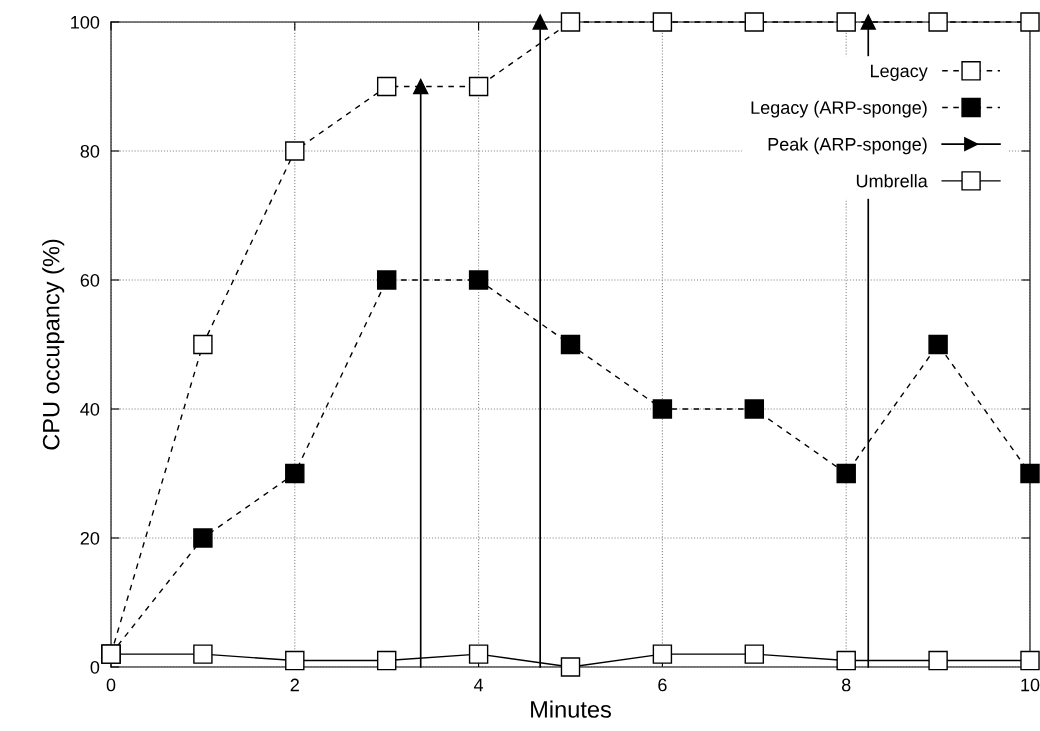 The width and height of the screenshot is (1040, 731). Describe the element at coordinates (892, 181) in the screenshot. I see `legend-label: Umbrella` at that location.